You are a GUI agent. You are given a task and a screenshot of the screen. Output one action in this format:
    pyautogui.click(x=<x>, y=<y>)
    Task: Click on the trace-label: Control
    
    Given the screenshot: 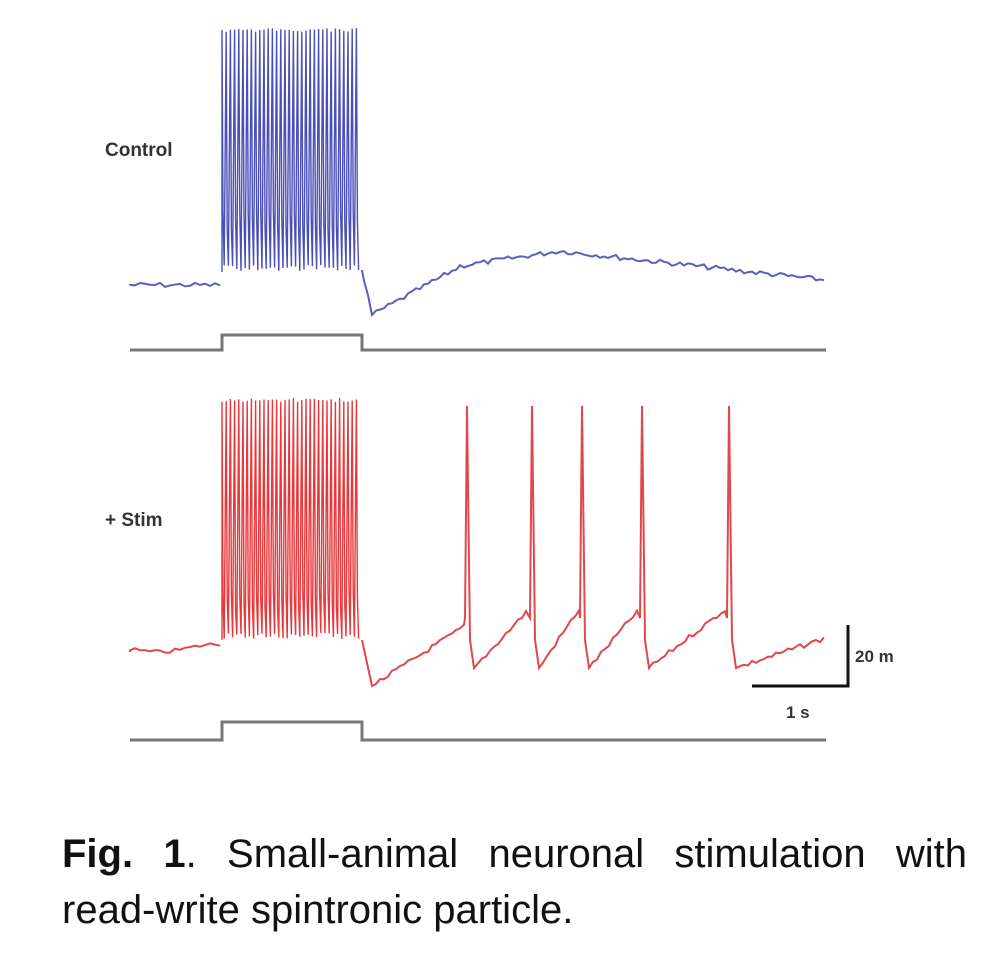 What is the action you would take?
    pyautogui.click(x=139, y=150)
    